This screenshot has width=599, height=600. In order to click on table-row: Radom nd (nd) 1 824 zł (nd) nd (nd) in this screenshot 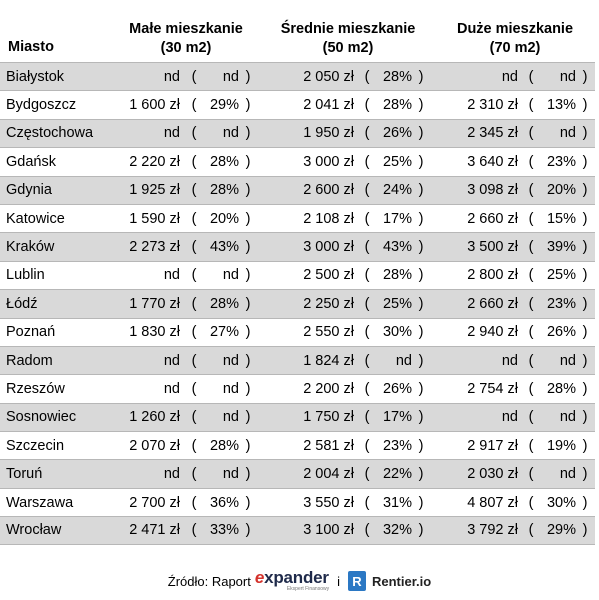, I will do `click(297, 360)`.